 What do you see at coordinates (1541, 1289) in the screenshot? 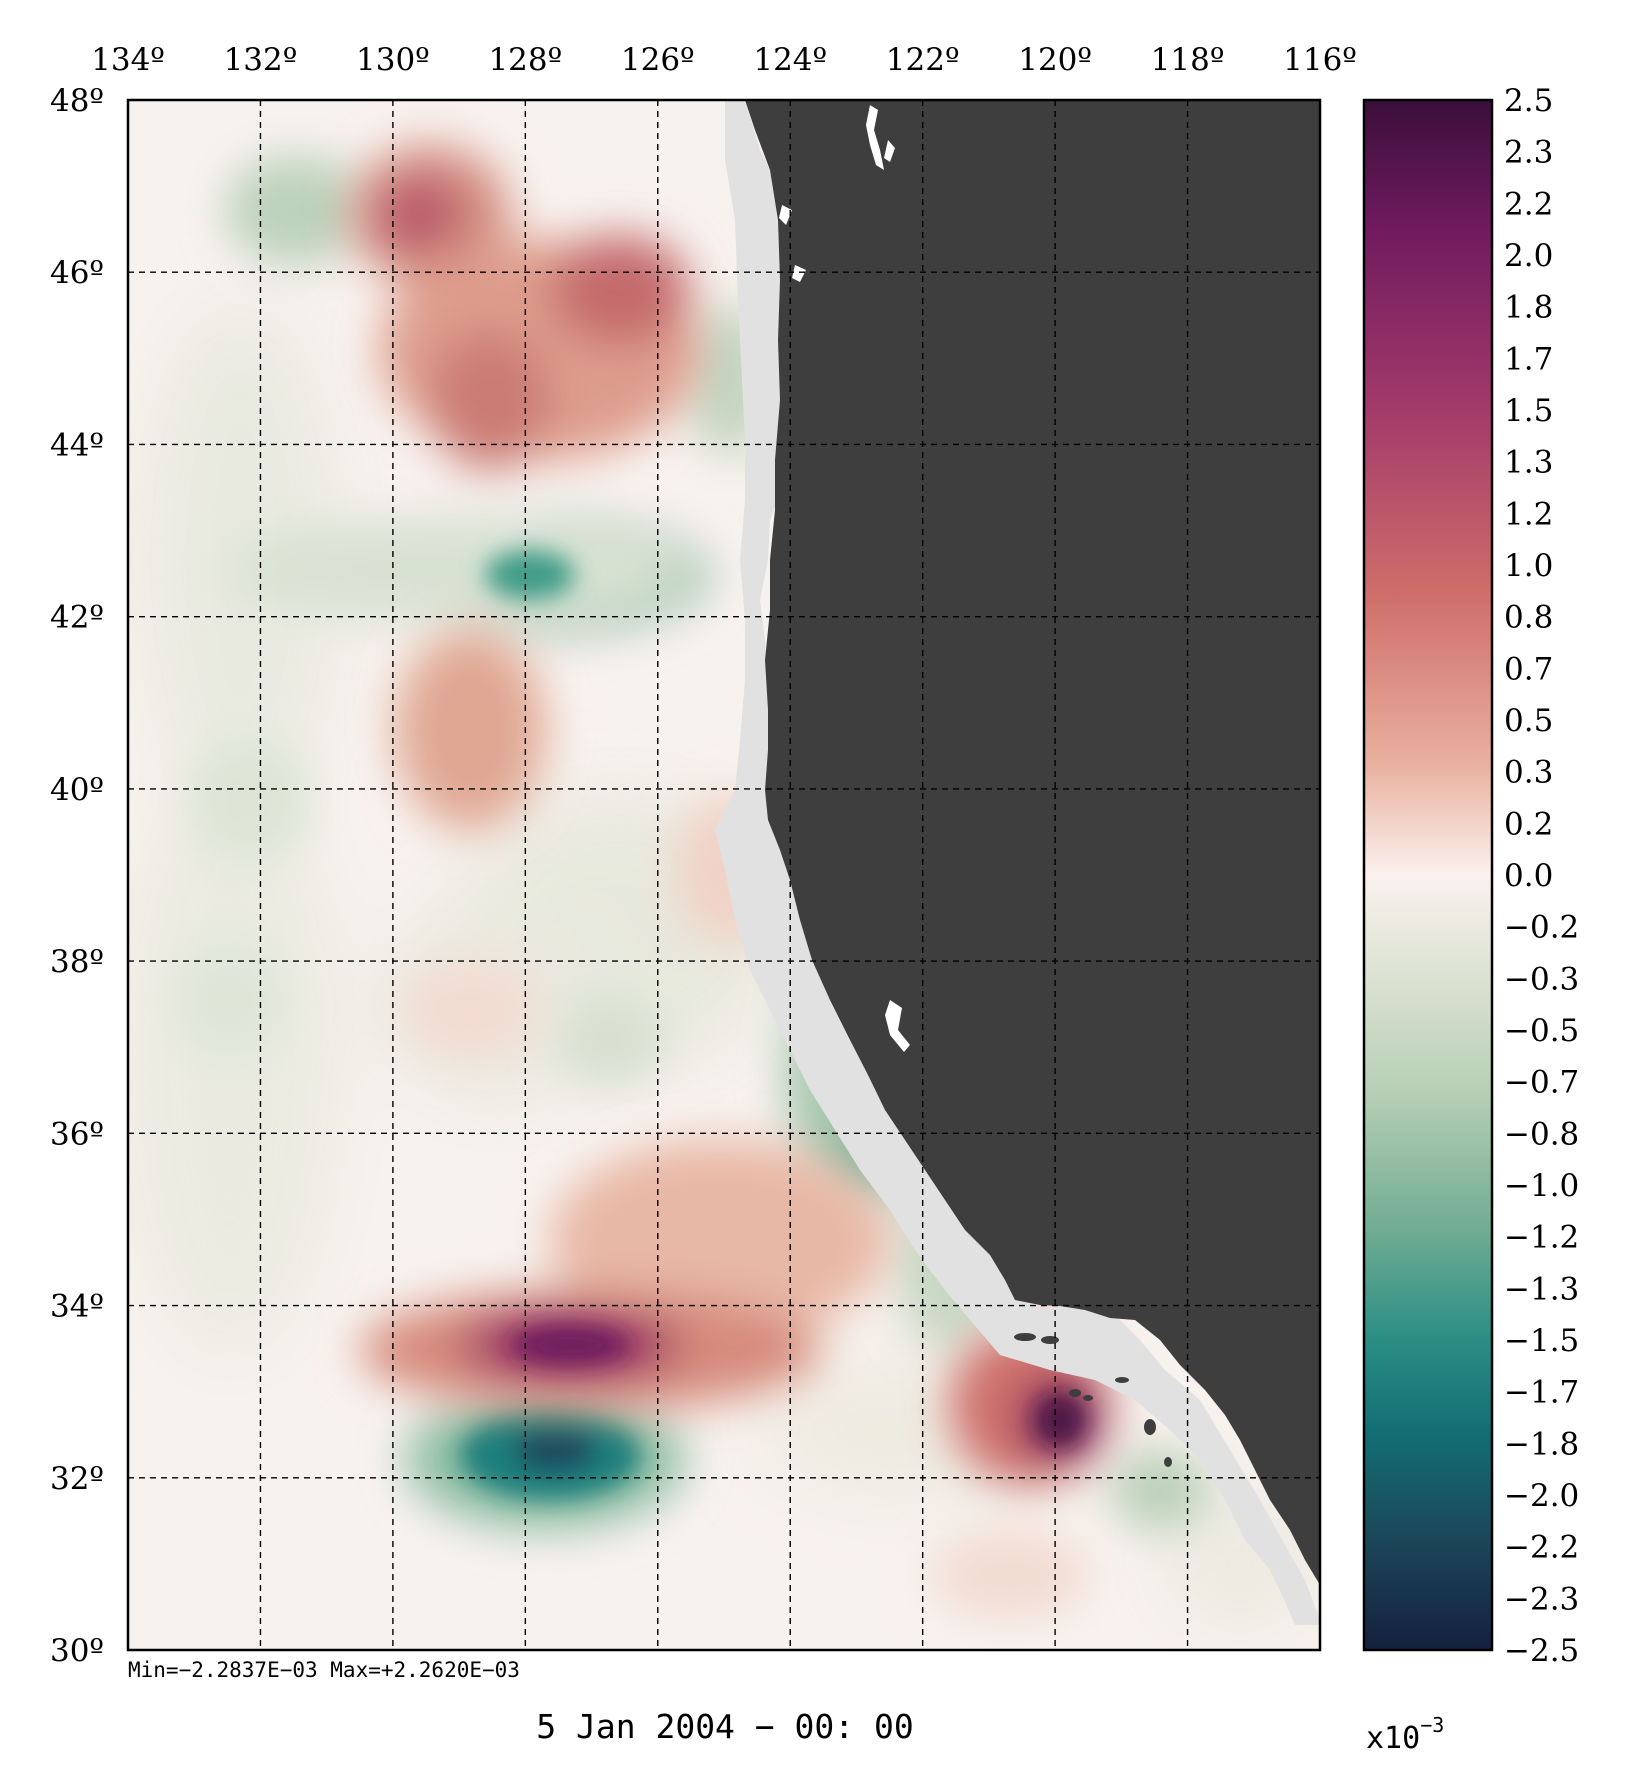
I see `colorbar-tick-label: −1.3` at bounding box center [1541, 1289].